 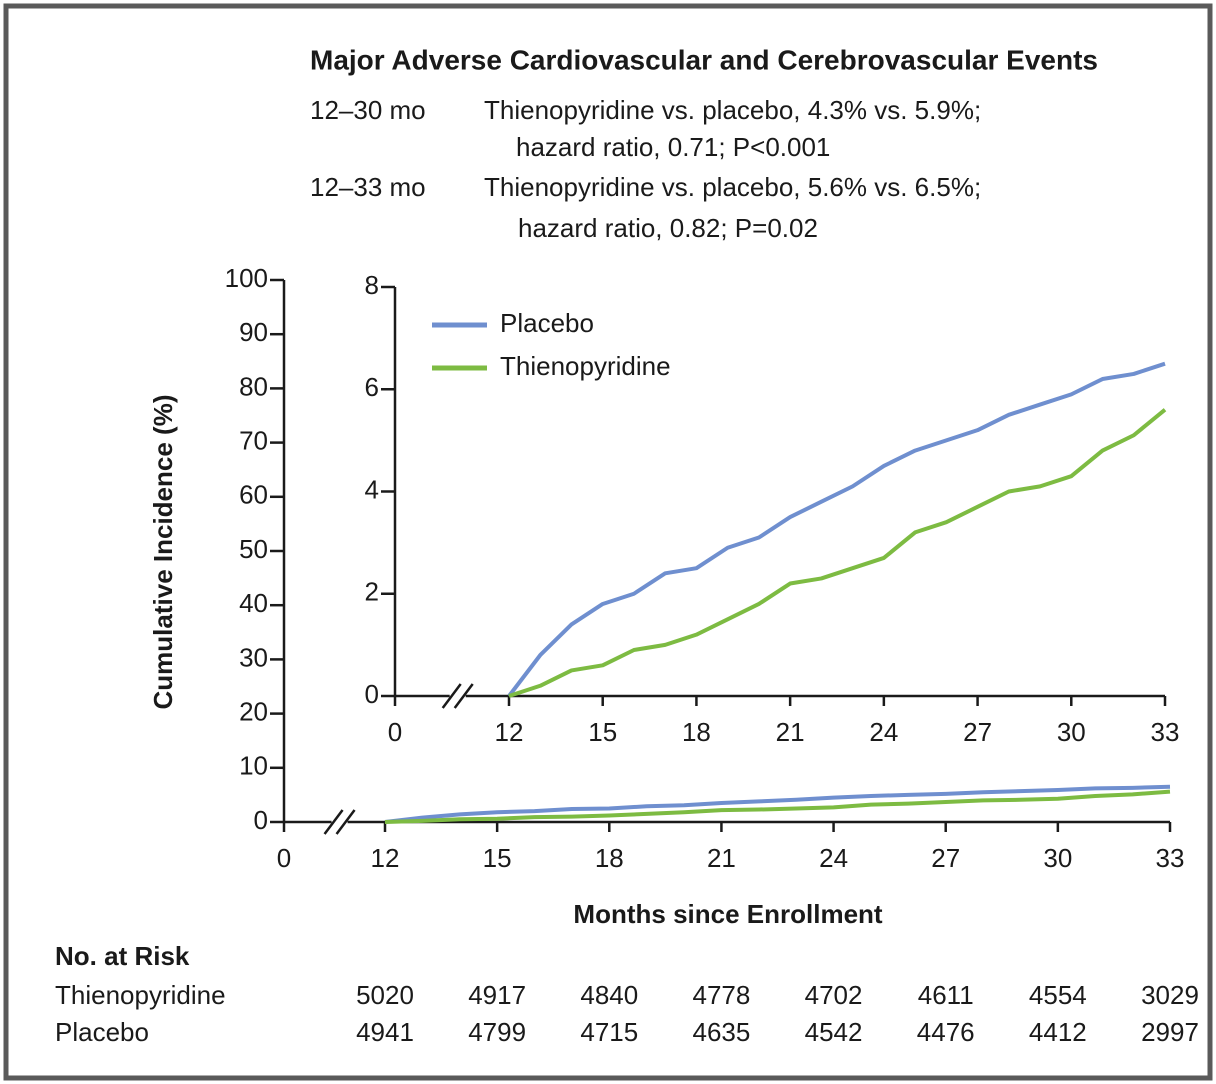 What do you see at coordinates (163, 552) in the screenshot?
I see `y-axis-label: Cumulative Incidence (%)` at bounding box center [163, 552].